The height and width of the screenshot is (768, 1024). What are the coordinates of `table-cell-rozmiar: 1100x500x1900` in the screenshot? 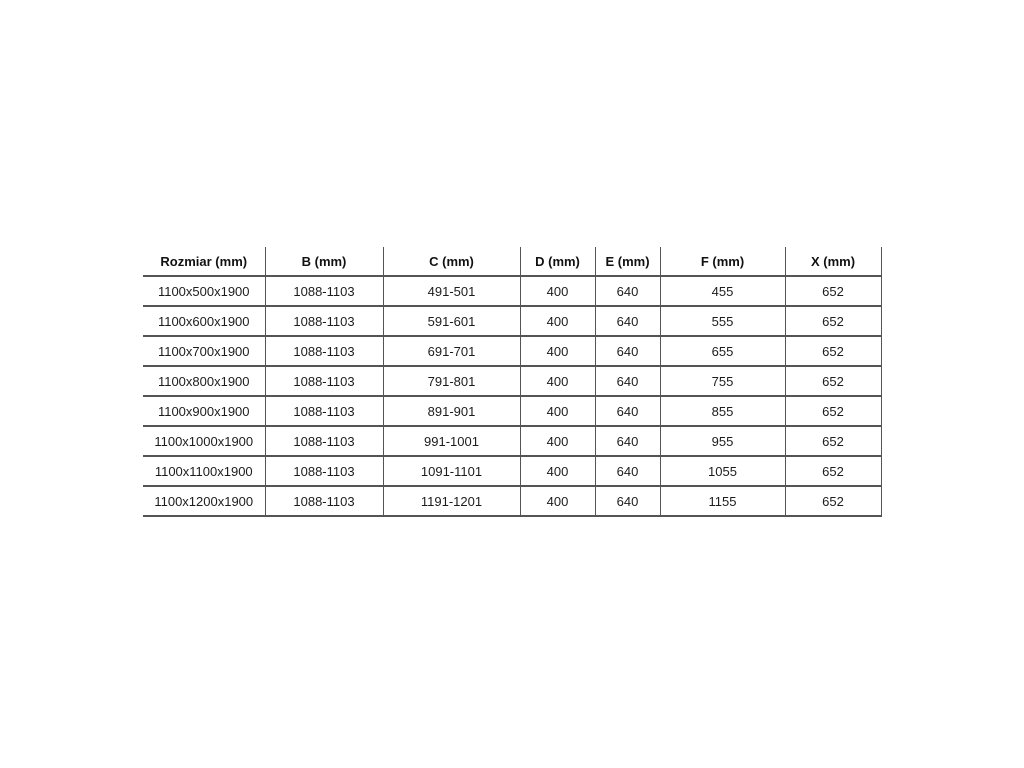 It's located at (204, 291).